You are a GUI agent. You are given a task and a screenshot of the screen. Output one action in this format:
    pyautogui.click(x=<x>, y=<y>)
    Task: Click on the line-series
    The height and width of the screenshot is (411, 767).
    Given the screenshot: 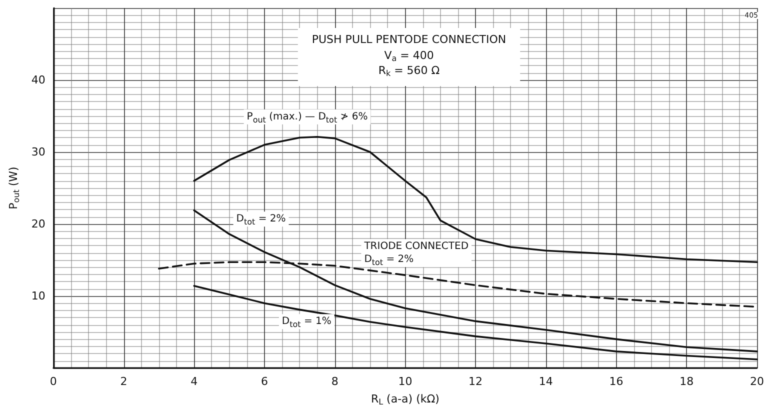 What is the action you would take?
    pyautogui.click(x=475, y=322)
    